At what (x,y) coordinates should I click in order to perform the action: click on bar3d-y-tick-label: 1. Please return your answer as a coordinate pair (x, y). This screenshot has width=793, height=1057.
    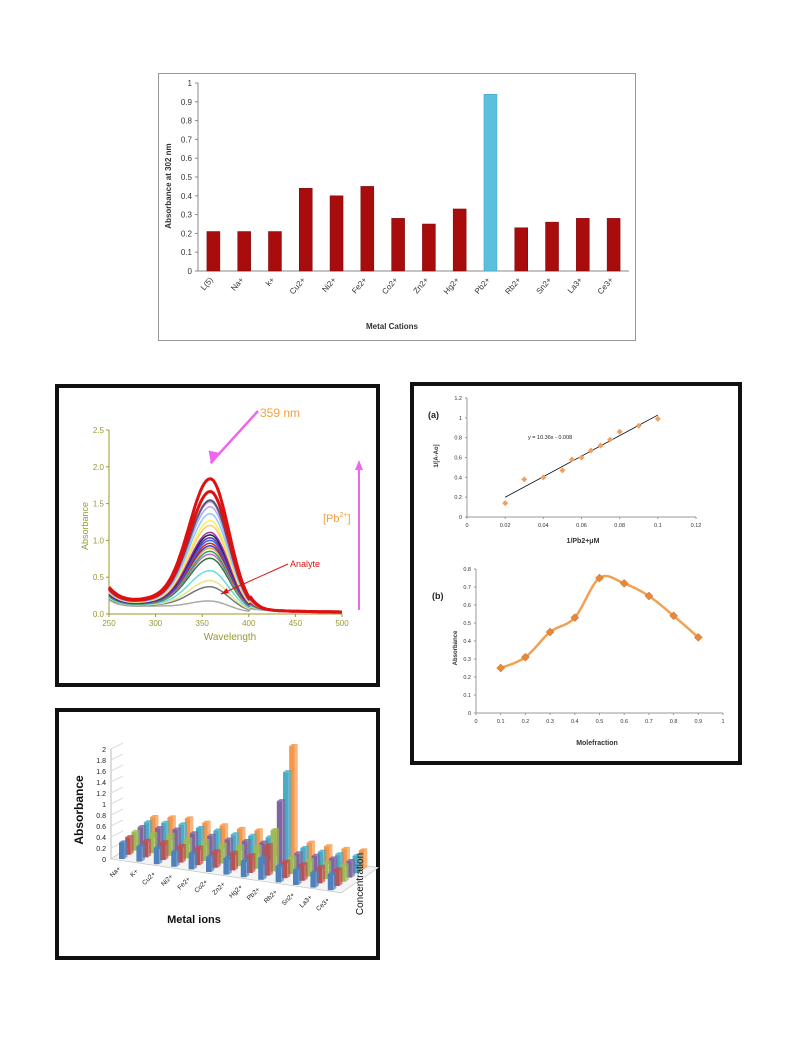
    Looking at the image, I should click on (104, 805).